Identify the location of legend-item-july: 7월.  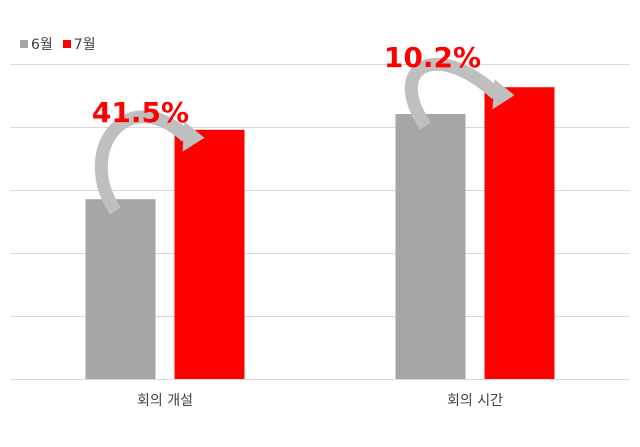
(79, 44).